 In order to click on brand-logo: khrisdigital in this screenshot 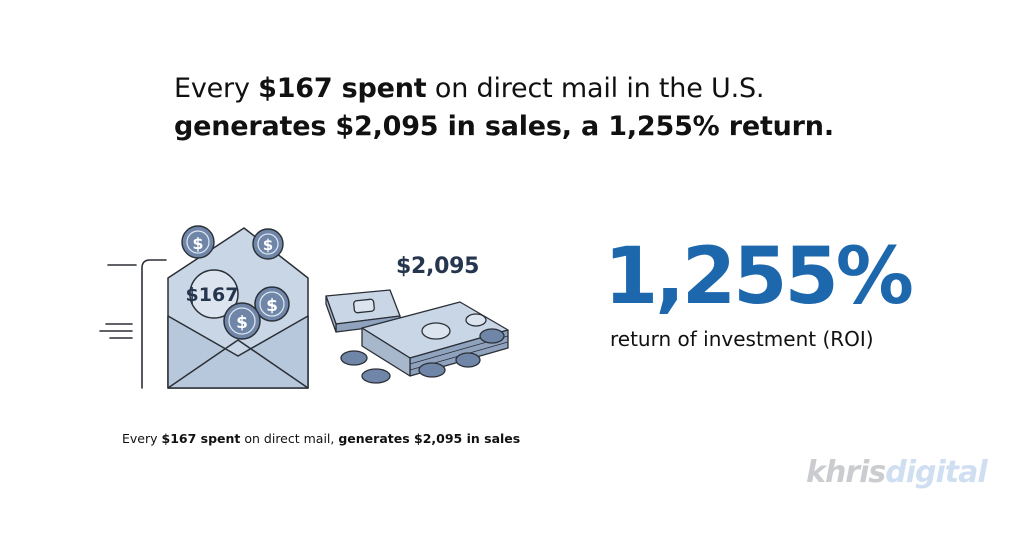, I will do `click(897, 472)`.